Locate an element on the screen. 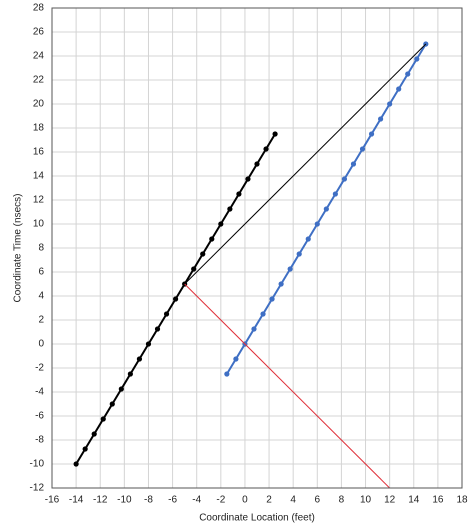  x-tick-label: -10 is located at coordinates (124, 500).